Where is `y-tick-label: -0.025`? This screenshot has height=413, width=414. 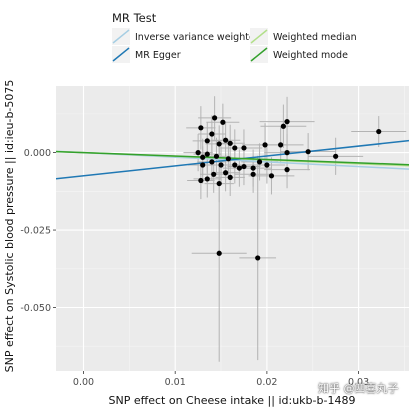 y-tick-label: -0.025 is located at coordinates (35, 231).